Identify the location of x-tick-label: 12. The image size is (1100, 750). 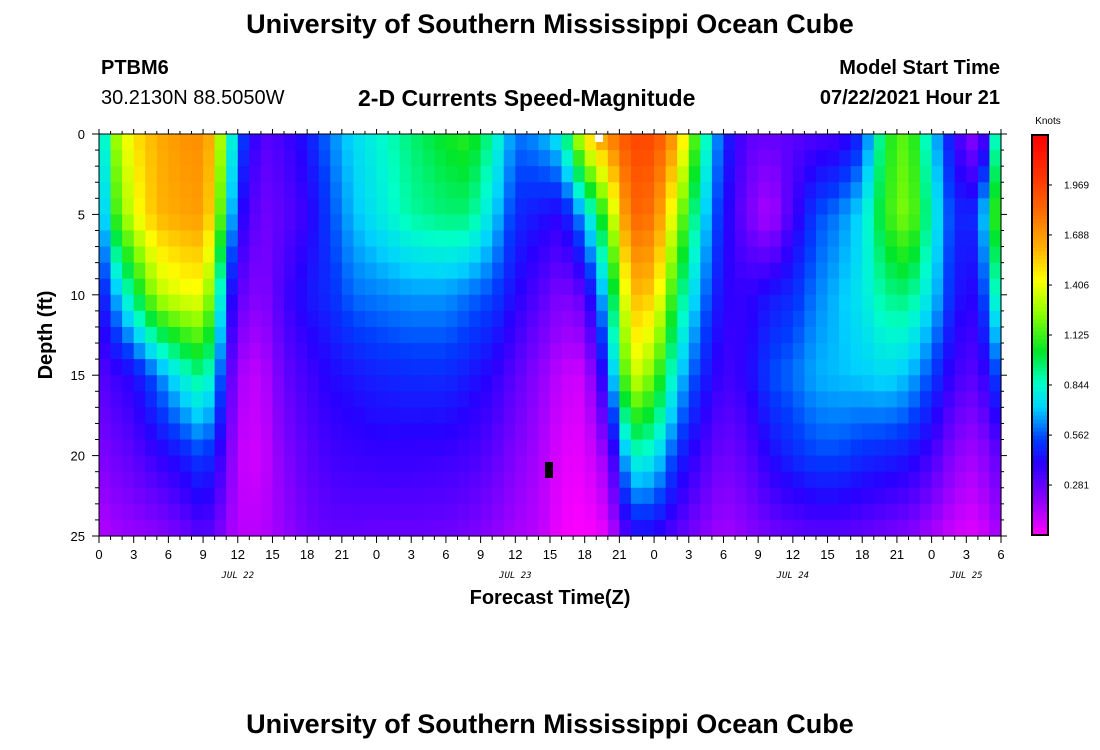
(793, 554).